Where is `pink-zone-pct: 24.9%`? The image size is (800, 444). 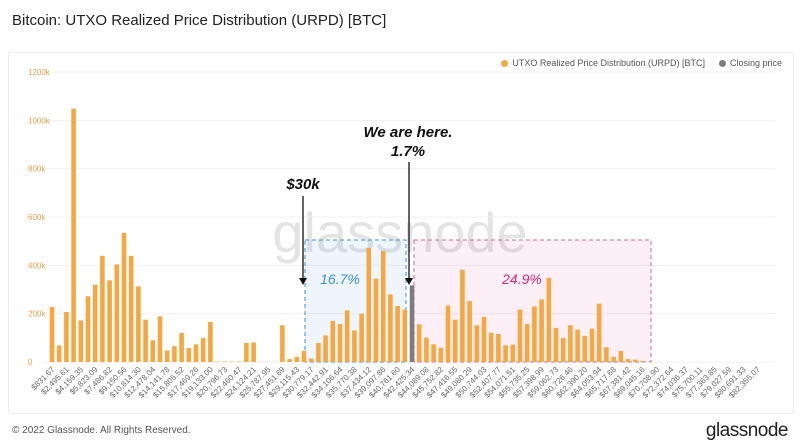
pink-zone-pct: 24.9% is located at coordinates (521, 279).